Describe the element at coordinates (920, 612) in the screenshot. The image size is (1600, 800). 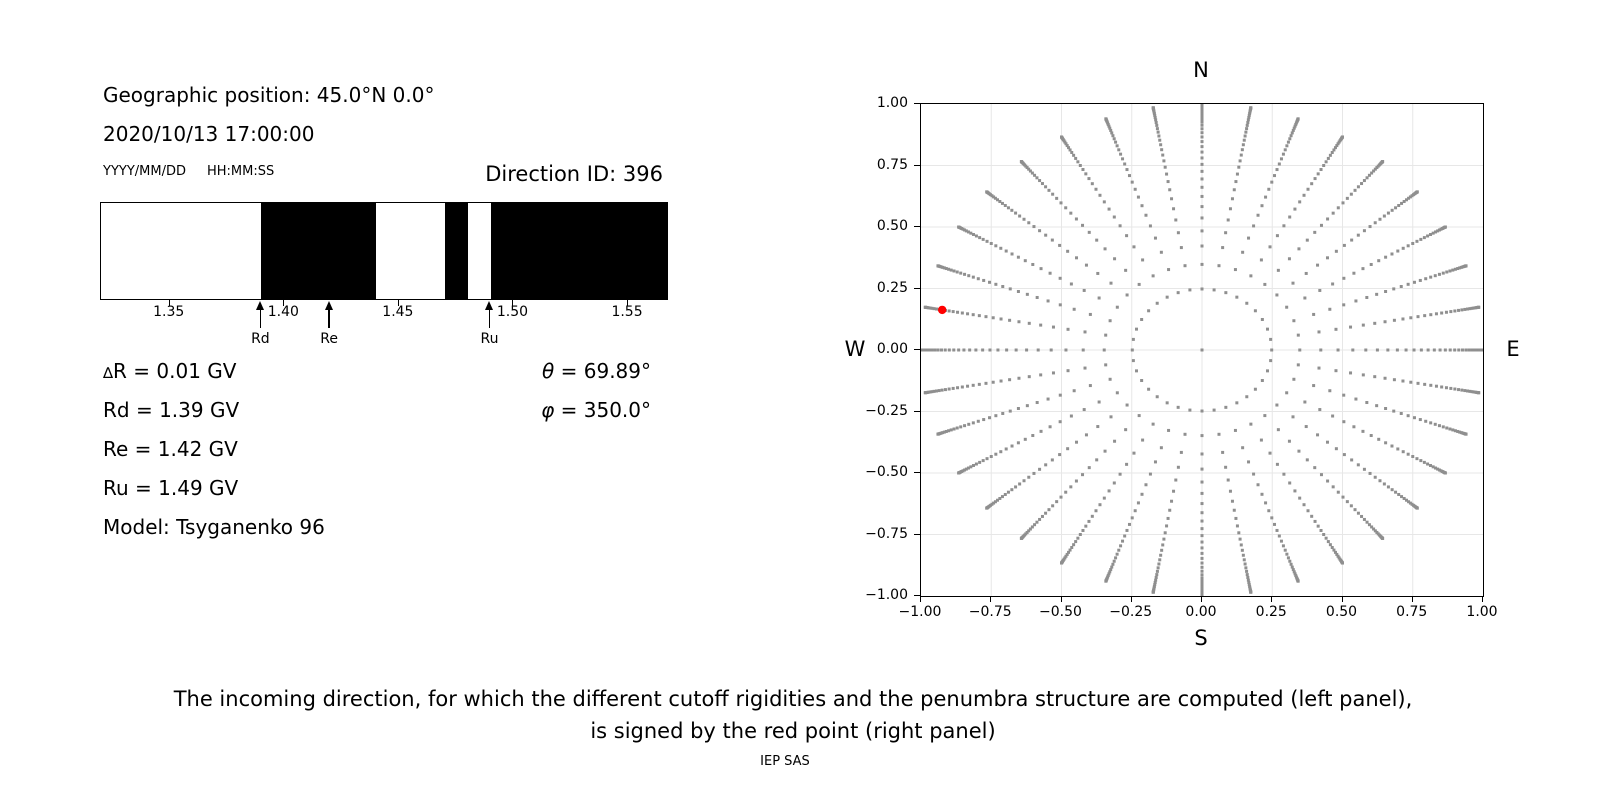
I see `direction-x-tick-label: −1.00` at that location.